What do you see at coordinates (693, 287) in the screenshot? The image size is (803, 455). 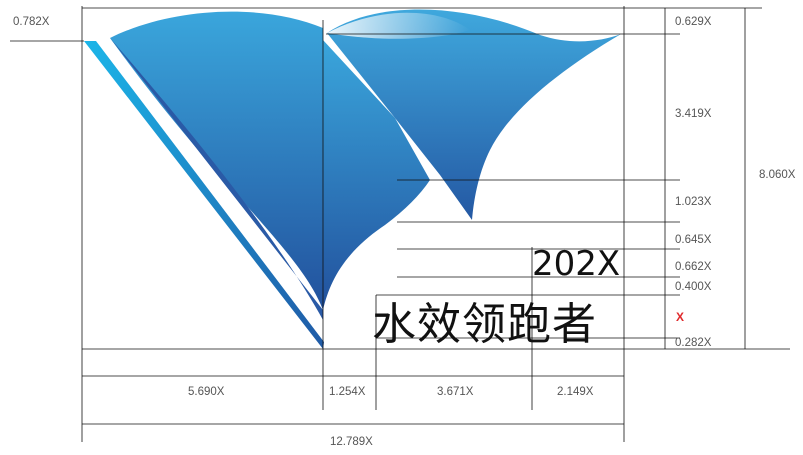 I see `dim-right-6: 0.400X` at bounding box center [693, 287].